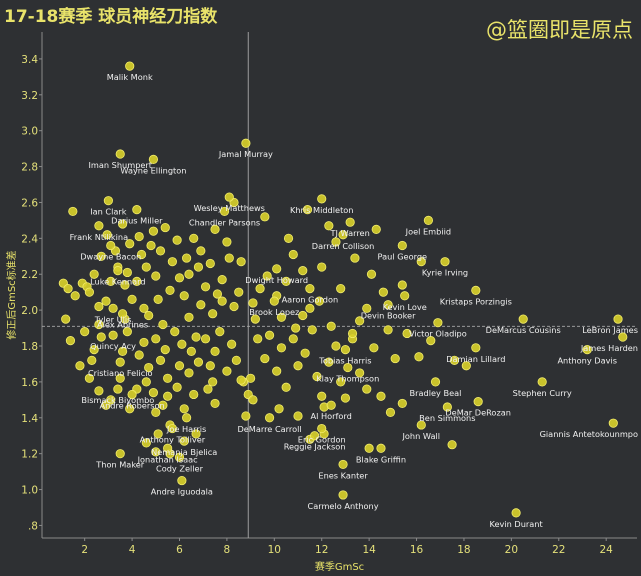  Describe the element at coordinates (118, 282) in the screenshot. I see `point-label-luke-kennard: Luke Kennard` at that location.